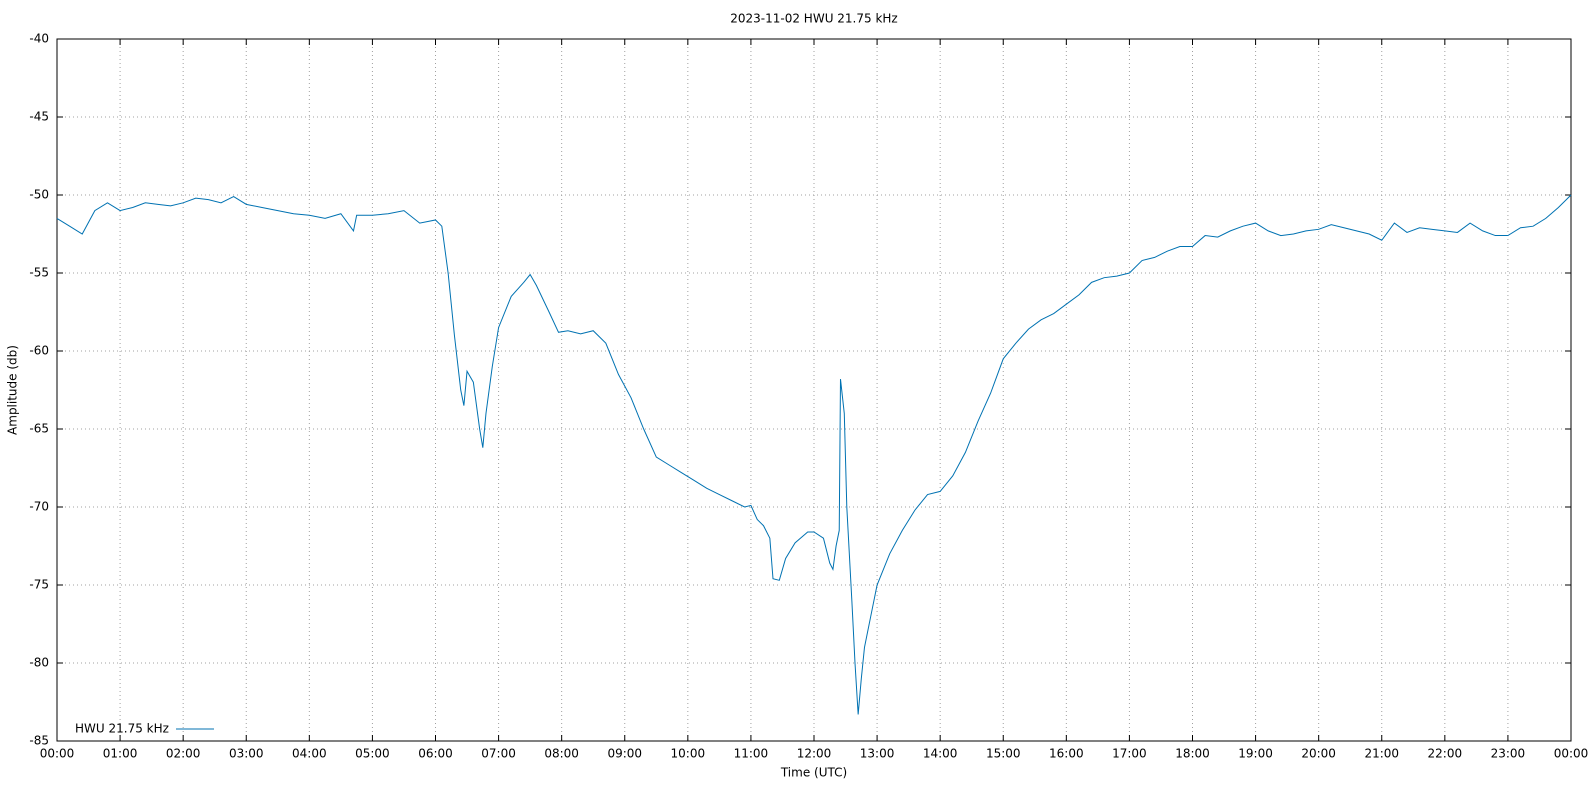  Describe the element at coordinates (688, 754) in the screenshot. I see `x-tick-label: 10:00` at that location.